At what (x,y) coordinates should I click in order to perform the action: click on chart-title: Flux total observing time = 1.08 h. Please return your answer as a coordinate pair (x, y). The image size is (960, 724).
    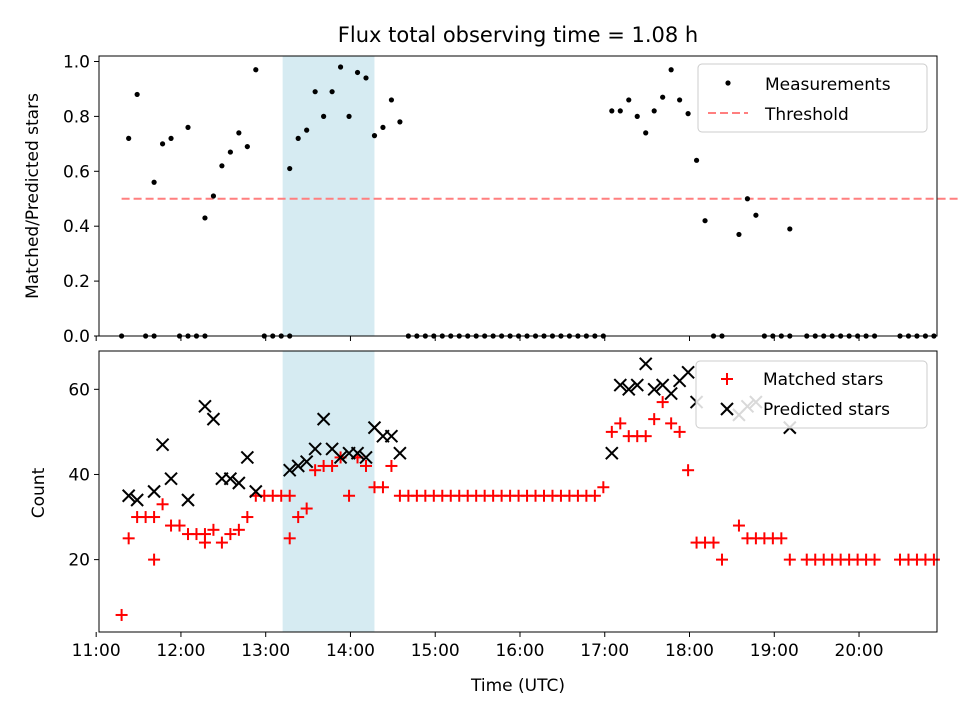
    Looking at the image, I should click on (518, 35).